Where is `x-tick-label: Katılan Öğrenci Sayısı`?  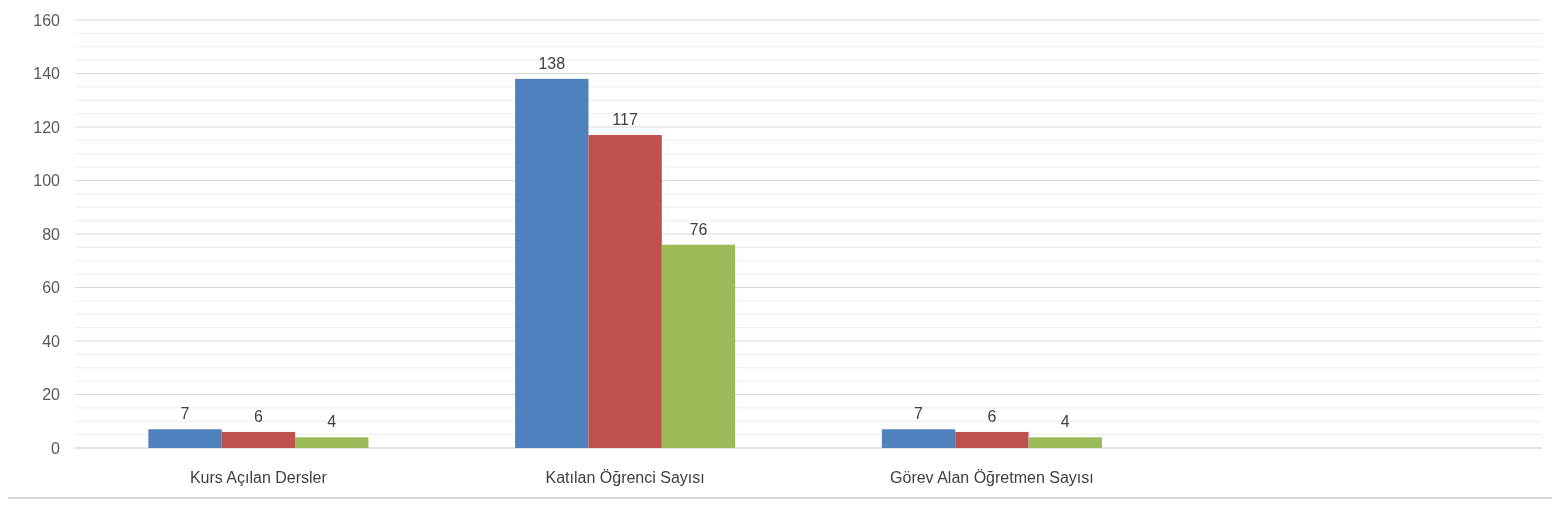
x-tick-label: Katılan Öğrenci Sayısı is located at coordinates (625, 477).